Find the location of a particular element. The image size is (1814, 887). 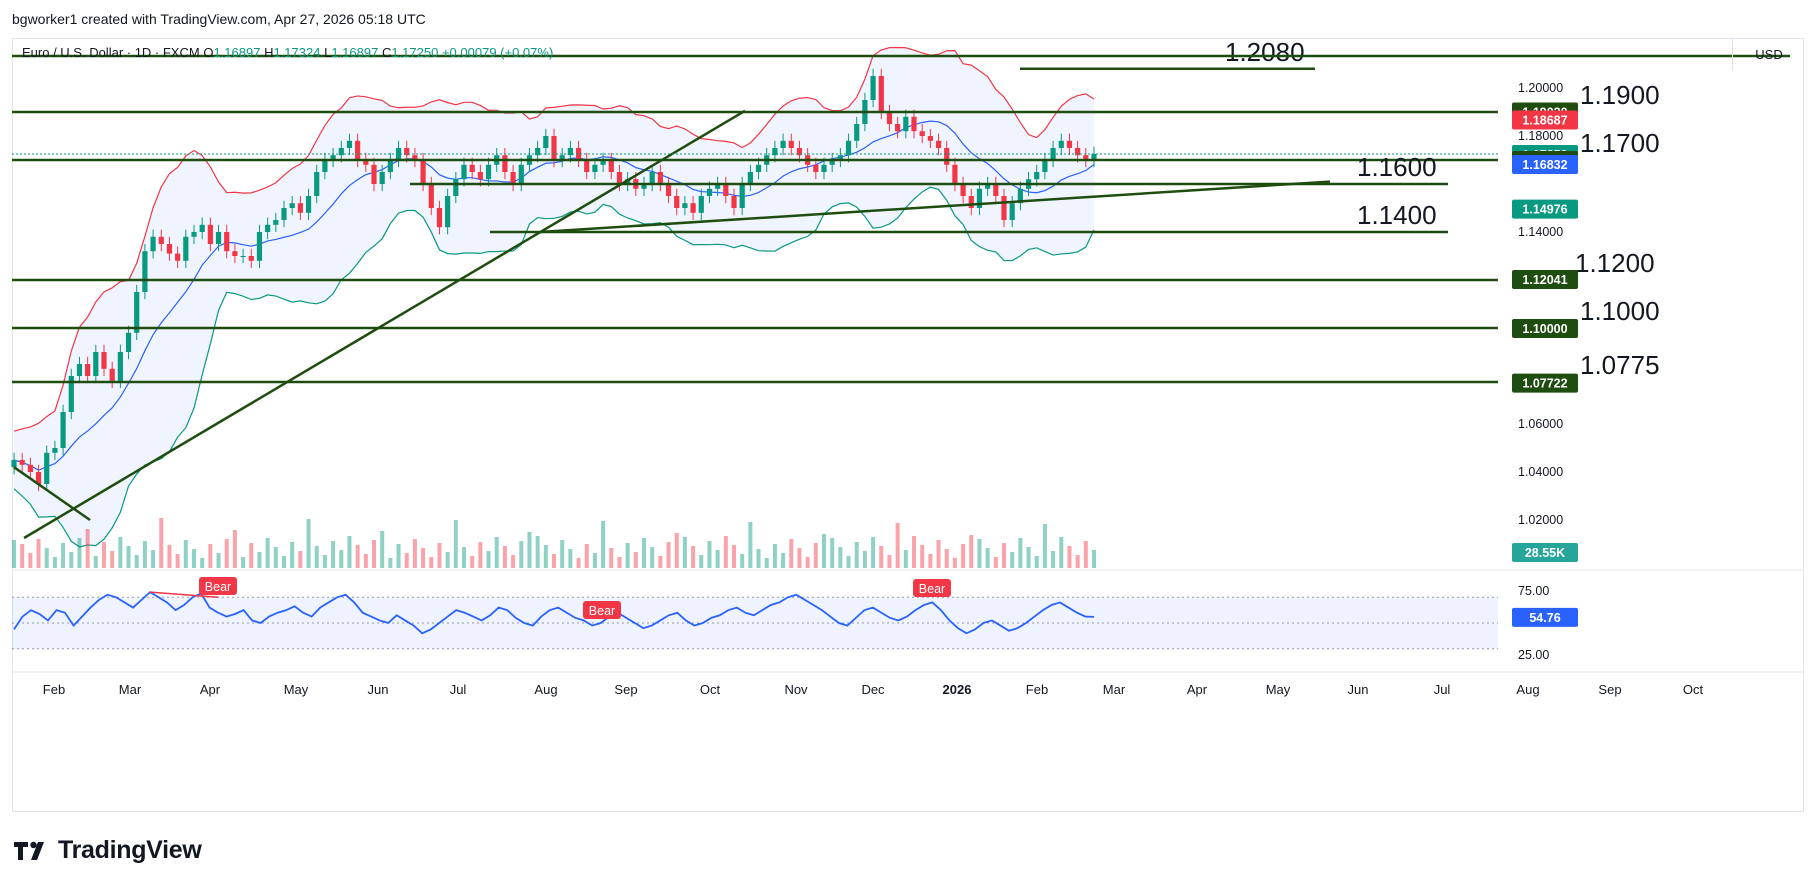

time-tick-13: Mar is located at coordinates (1114, 689).